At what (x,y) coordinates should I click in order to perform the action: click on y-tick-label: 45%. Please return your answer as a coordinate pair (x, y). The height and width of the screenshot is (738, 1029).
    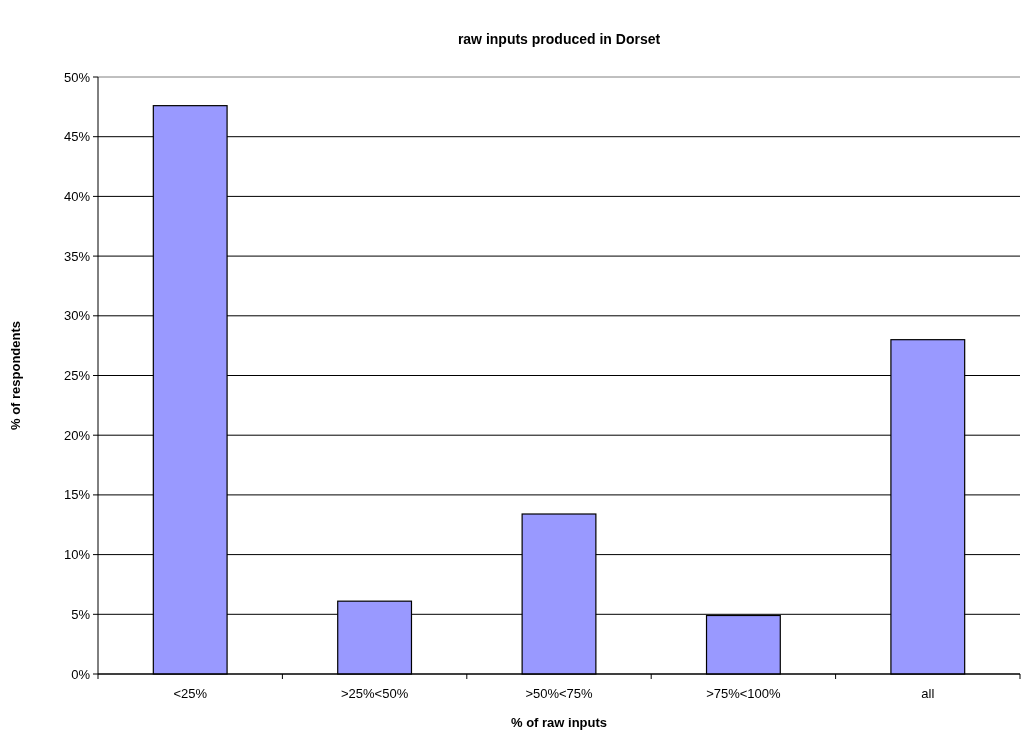
    Looking at the image, I should click on (77, 137).